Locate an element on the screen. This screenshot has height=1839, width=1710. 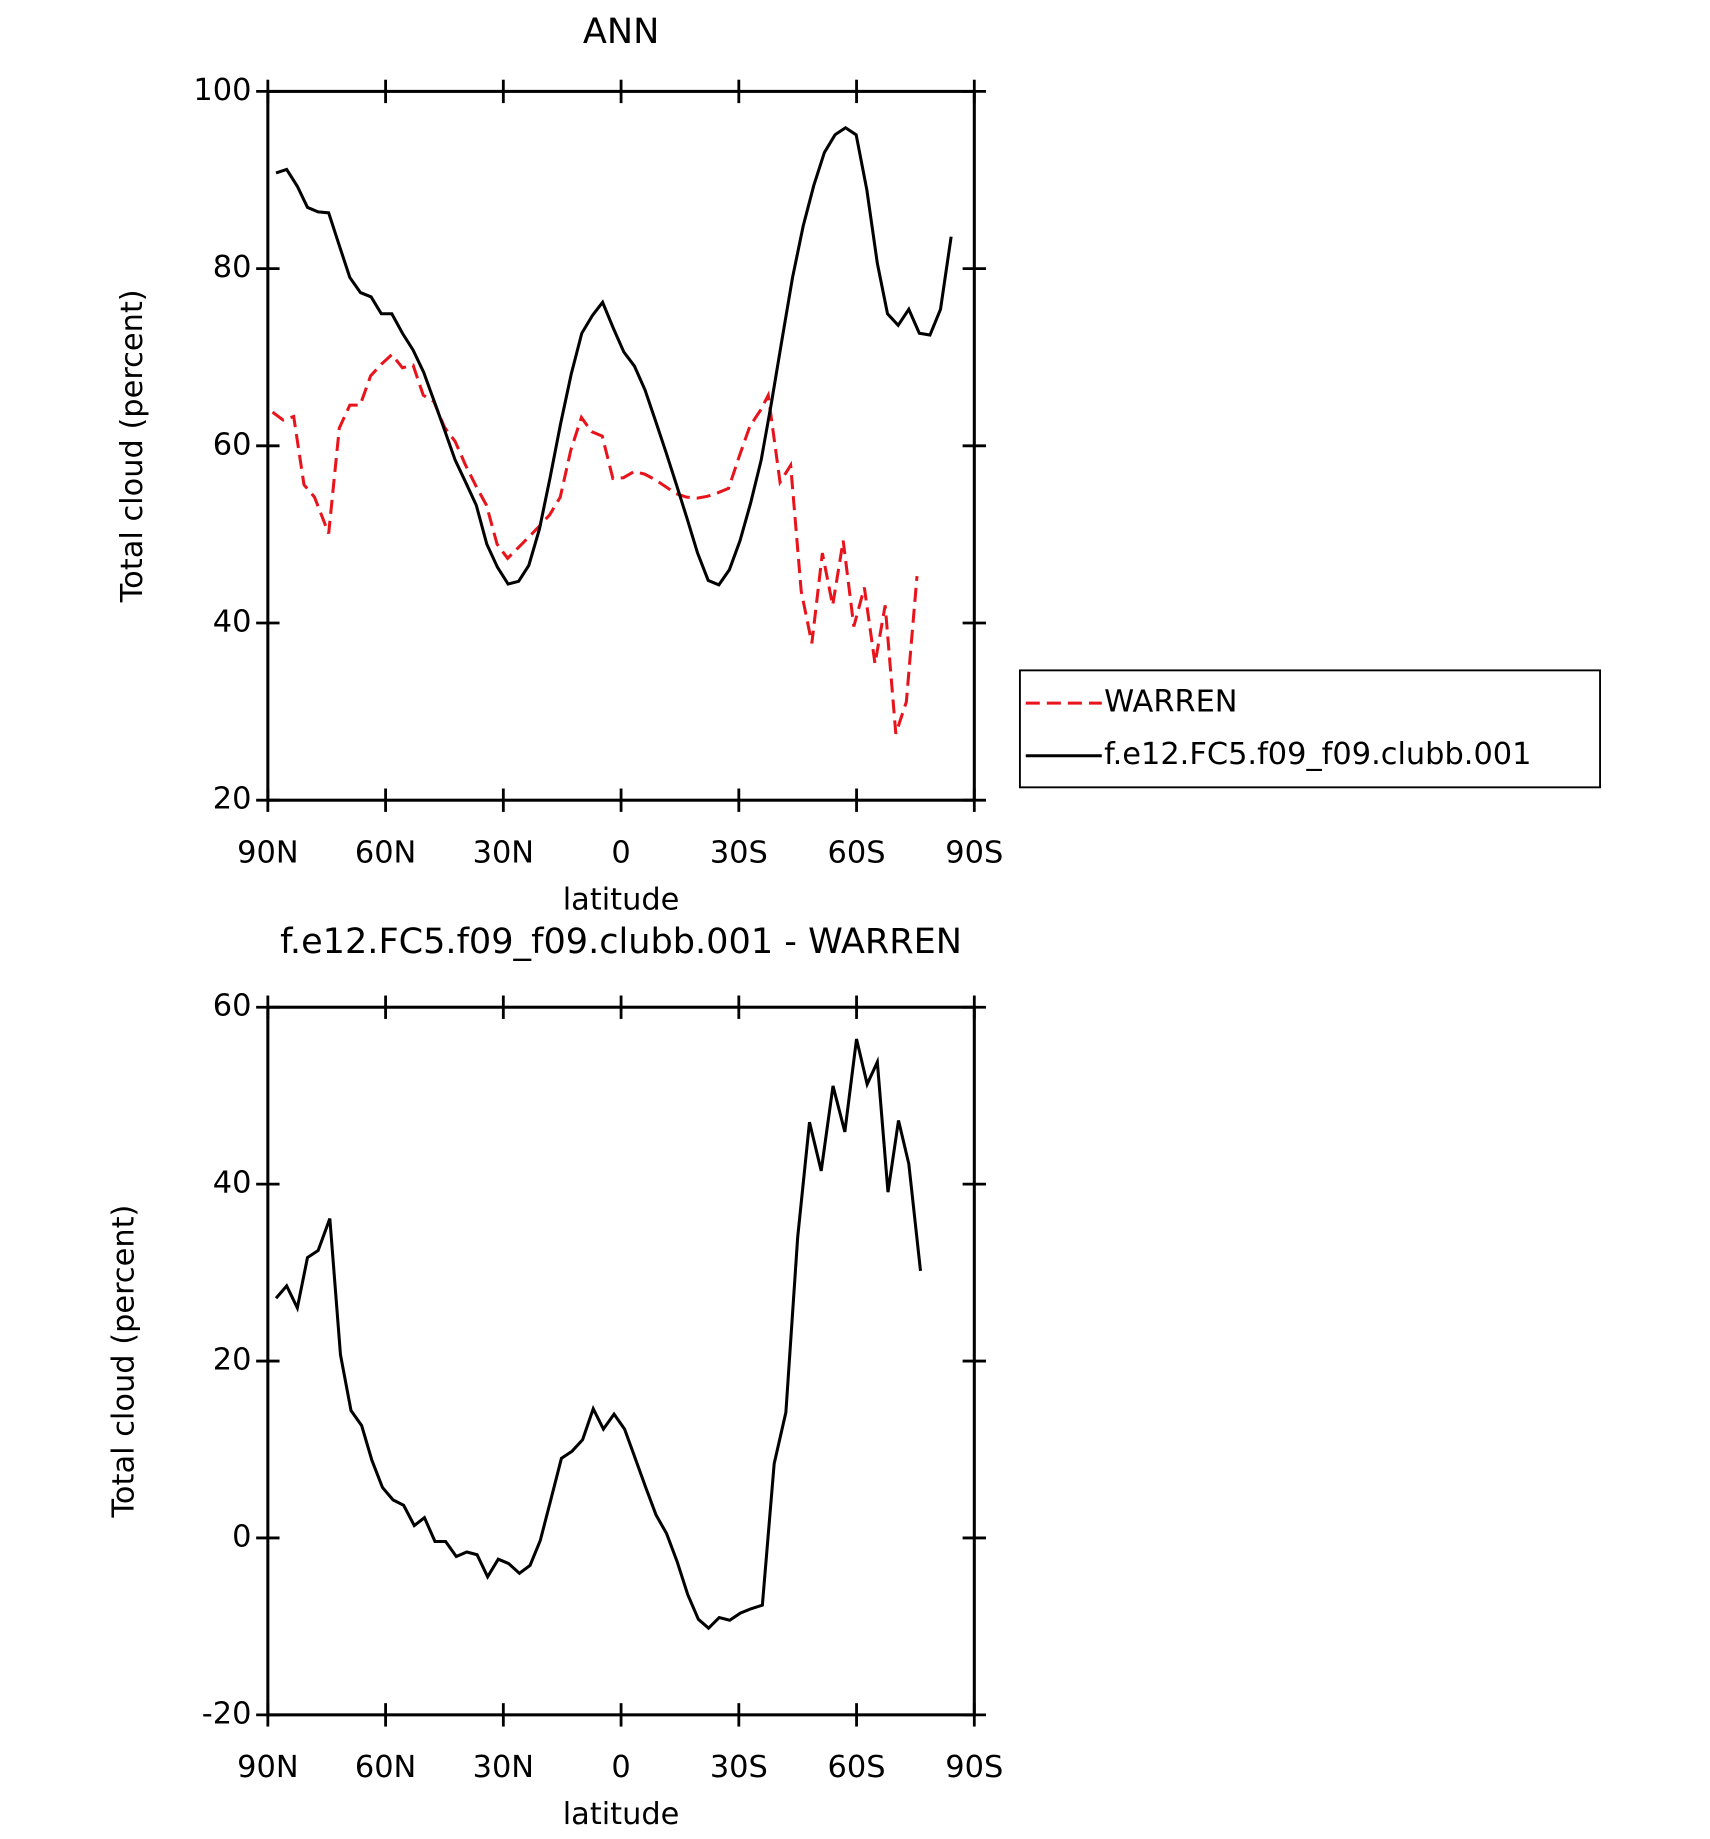
legend-label: WARREN is located at coordinates (1170, 702).